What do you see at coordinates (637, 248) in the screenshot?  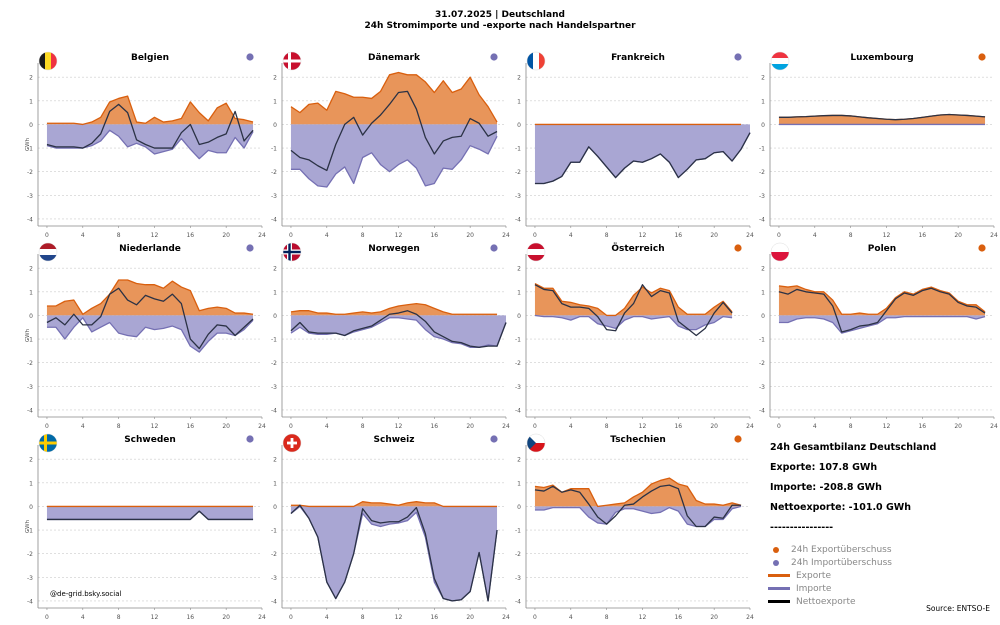 I see `panel-title: Österreich` at bounding box center [637, 248].